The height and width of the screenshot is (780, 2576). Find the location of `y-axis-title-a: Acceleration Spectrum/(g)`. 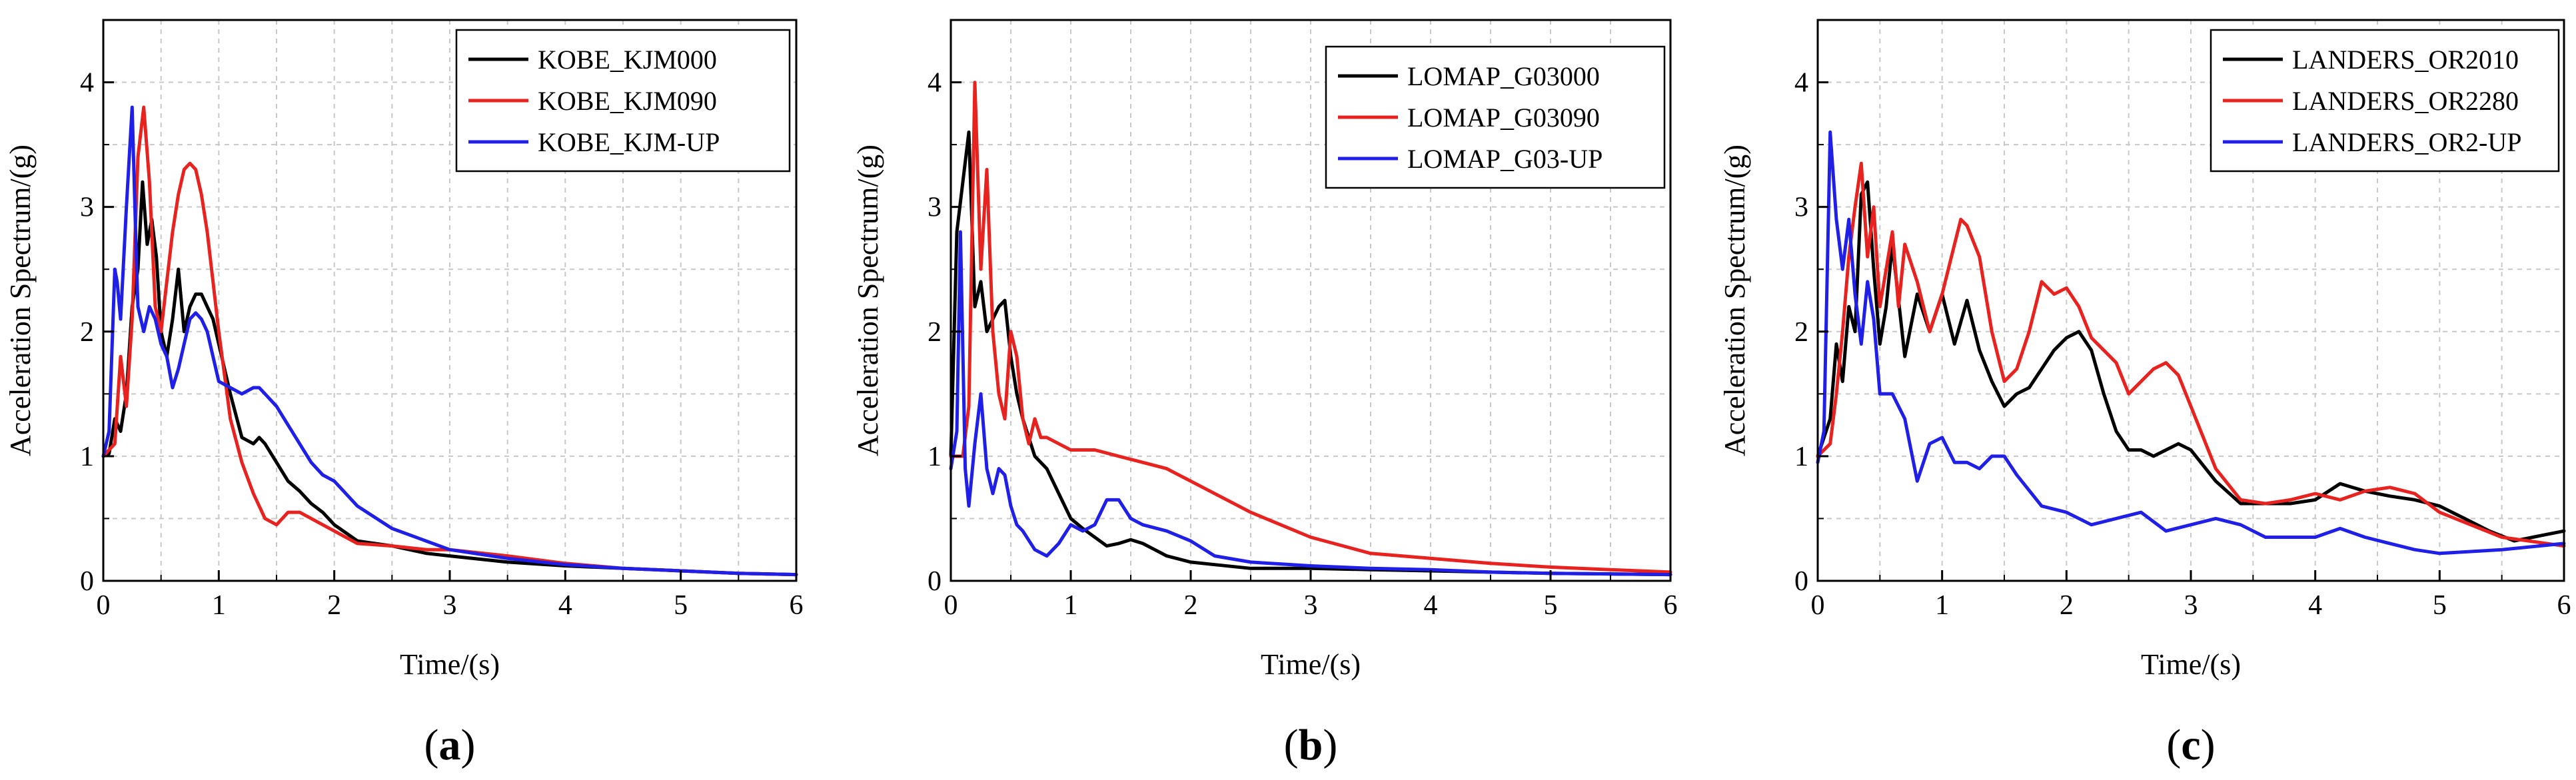

y-axis-title-a: Acceleration Spectrum/(g) is located at coordinates (20, 301).